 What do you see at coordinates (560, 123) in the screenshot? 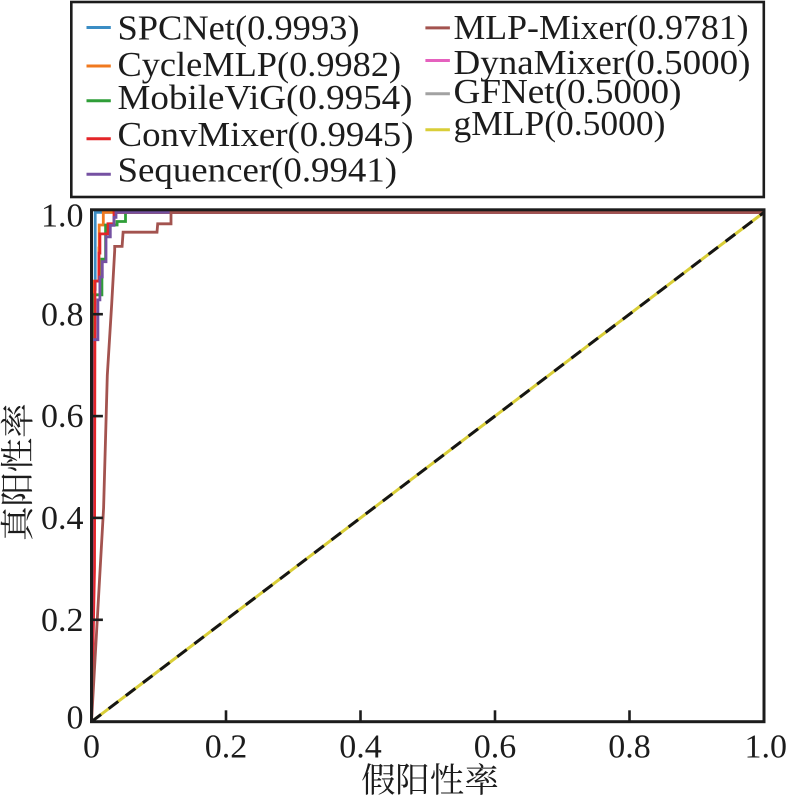
I see `svg-text: gMLP(0.5000)` at bounding box center [560, 123].